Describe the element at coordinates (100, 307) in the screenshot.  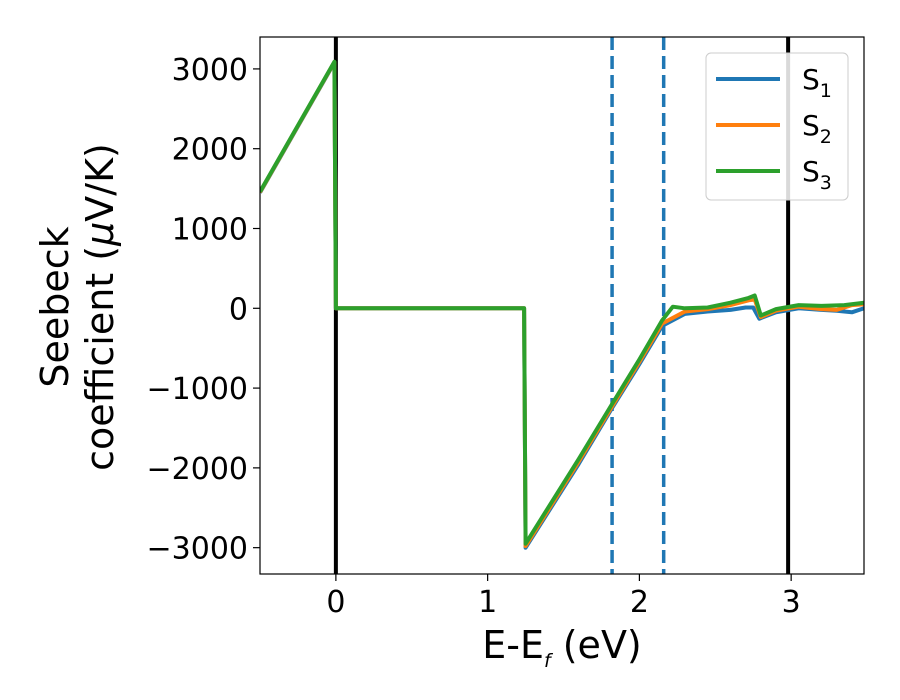
I see `y-axis-label-line2: coefficient (μV/K)` at that location.